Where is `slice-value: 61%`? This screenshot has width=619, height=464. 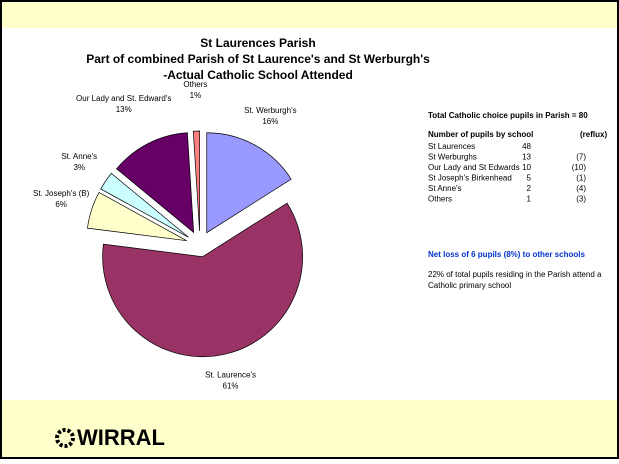 slice-value: 61% is located at coordinates (231, 386).